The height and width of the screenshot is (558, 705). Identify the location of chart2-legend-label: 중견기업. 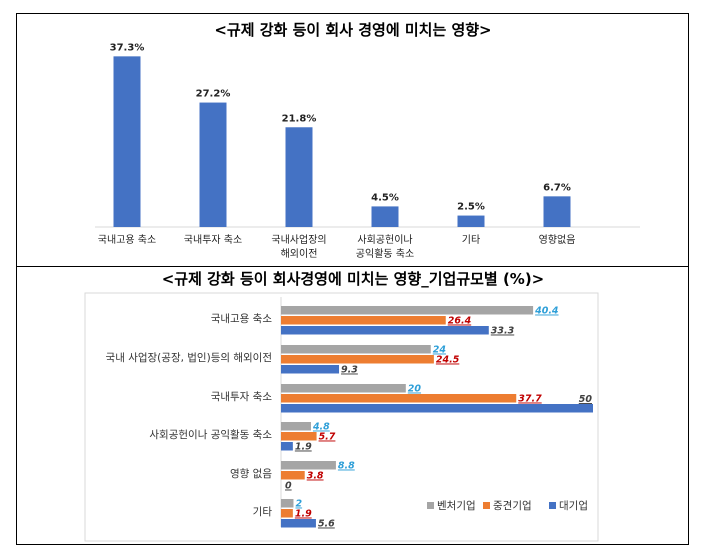
(512, 505).